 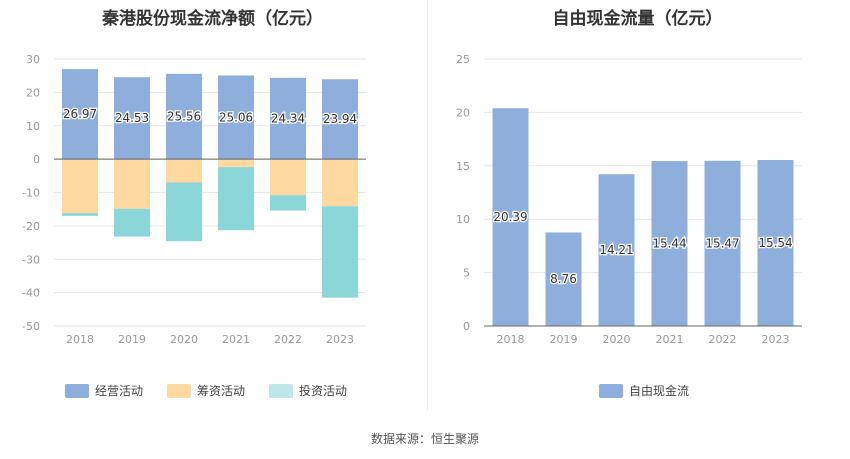 What do you see at coordinates (31, 226) in the screenshot?
I see `left-y-tick-label: -20` at bounding box center [31, 226].